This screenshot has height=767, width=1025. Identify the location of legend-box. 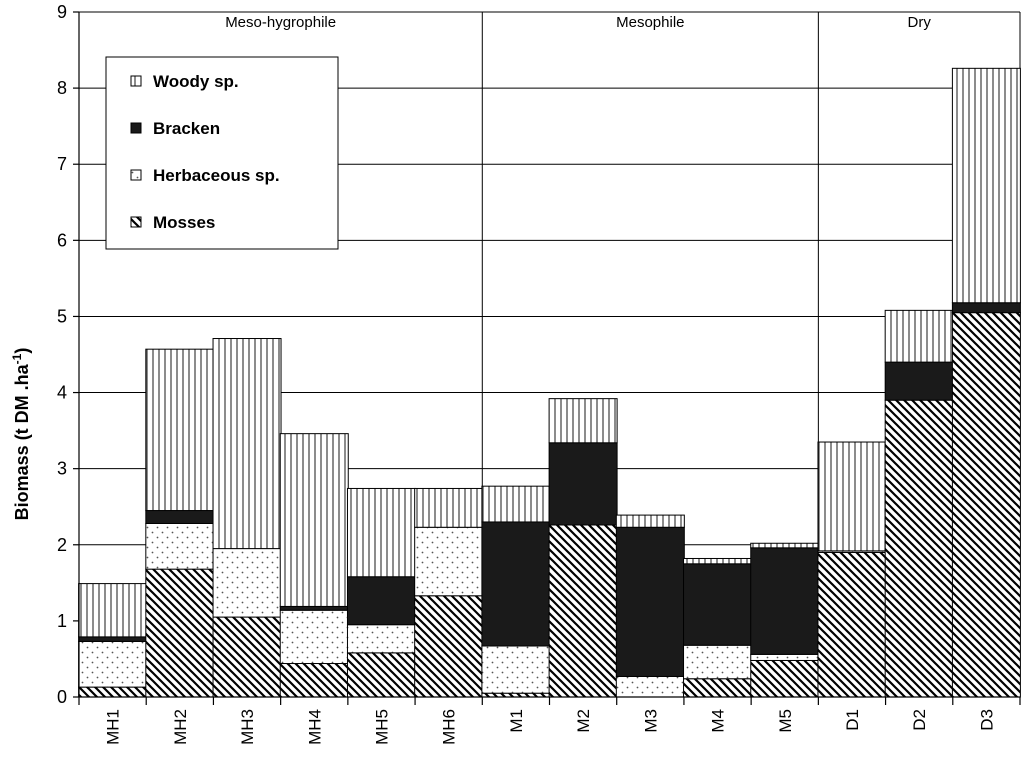
(222, 153).